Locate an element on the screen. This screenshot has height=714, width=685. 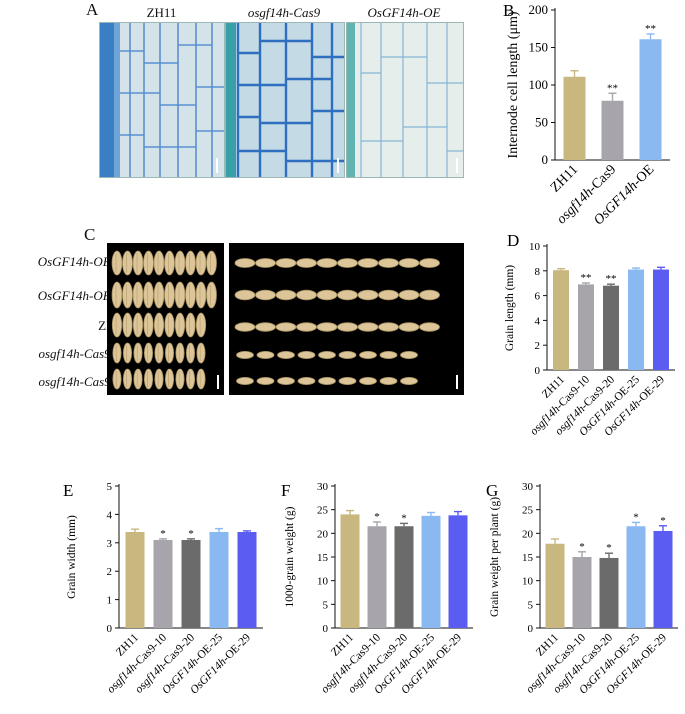
panel-letter: G is located at coordinates (492, 490).